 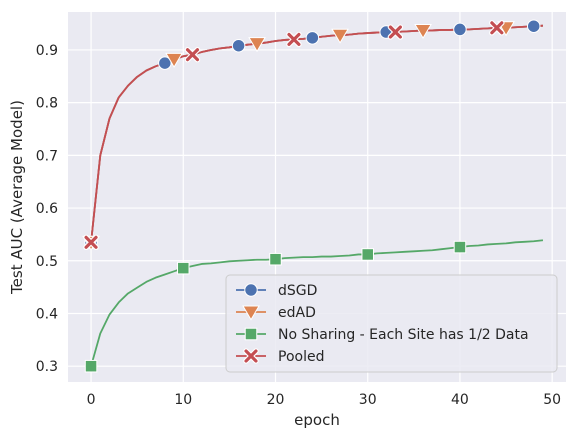 I want to click on legend-label-edad: edAD, so click(x=297, y=313).